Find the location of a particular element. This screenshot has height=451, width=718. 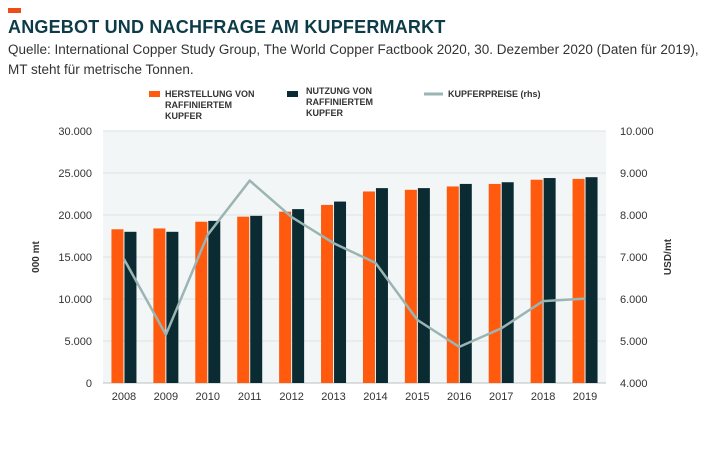

y2-tick-label: 4.000 is located at coordinates (634, 384).